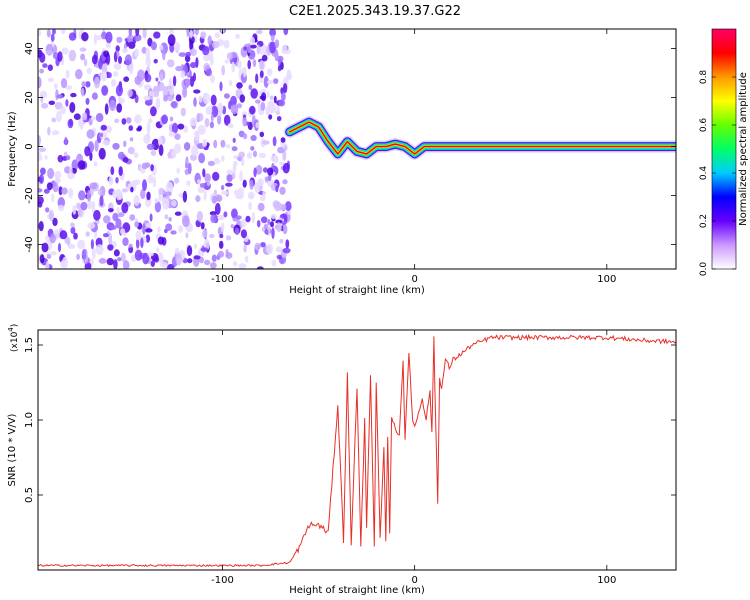 Image resolution: width=750 pixels, height=600 pixels. Describe the element at coordinates (15, 341) in the screenshot. I see `multiplier-base: (x10` at that location.